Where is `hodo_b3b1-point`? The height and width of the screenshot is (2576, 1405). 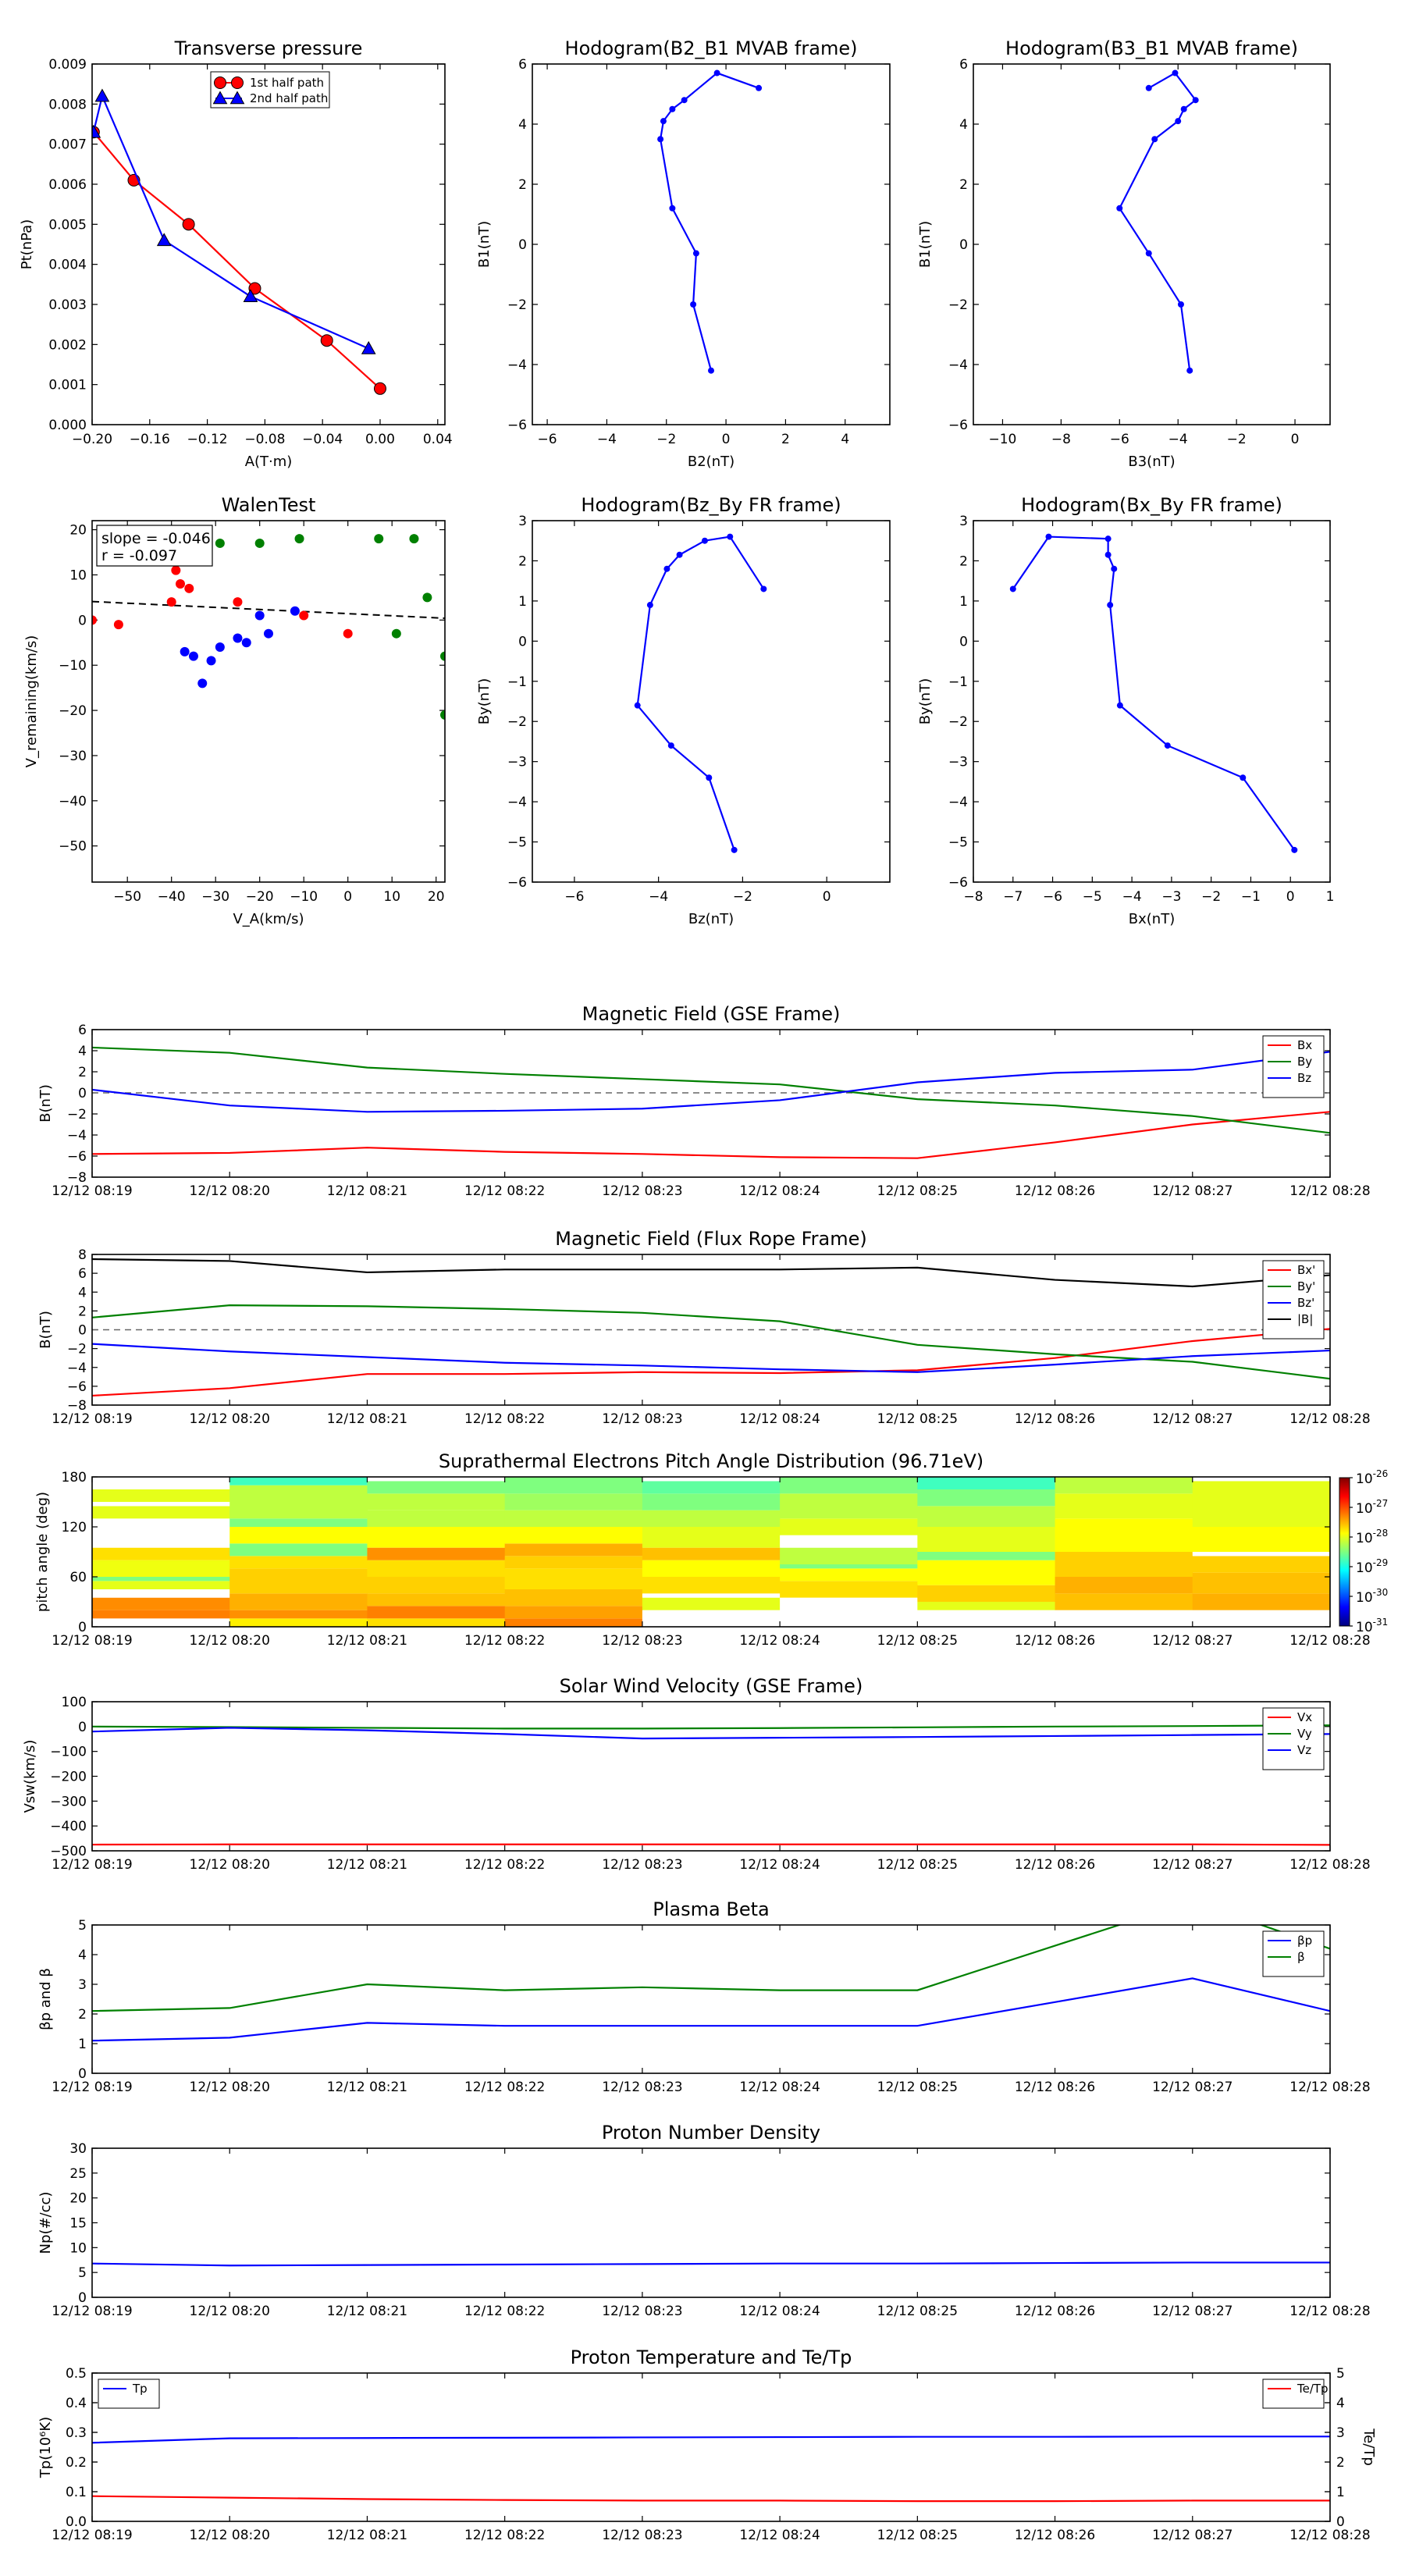
hodo_b3b1-point is located at coordinates (1183, 109).